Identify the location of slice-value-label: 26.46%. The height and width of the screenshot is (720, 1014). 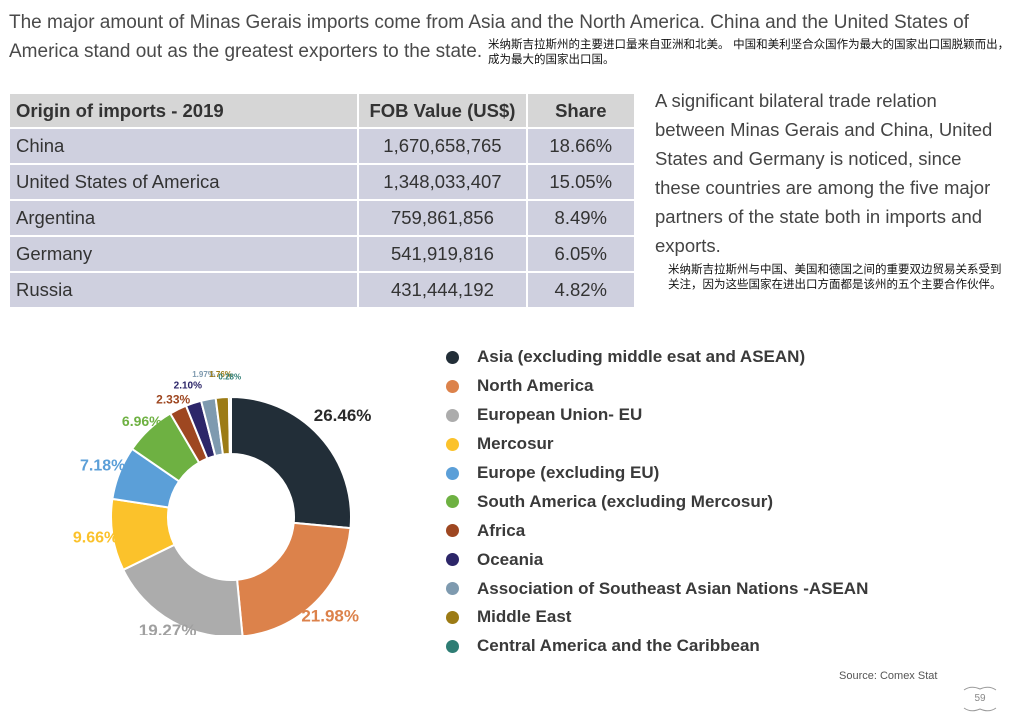
(343, 415).